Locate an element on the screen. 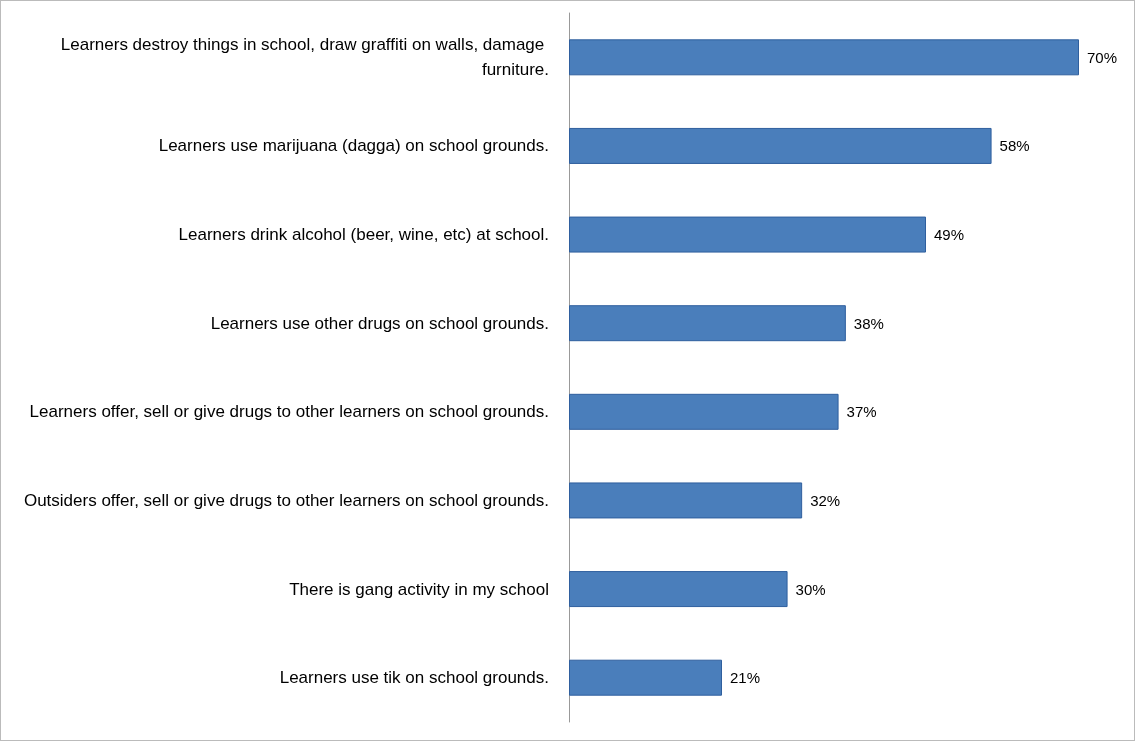 The width and height of the screenshot is (1135, 741). y-tick-label: Learners destroy things in school, draw graffiti on walls, damage furniture. is located at coordinates (304, 57).